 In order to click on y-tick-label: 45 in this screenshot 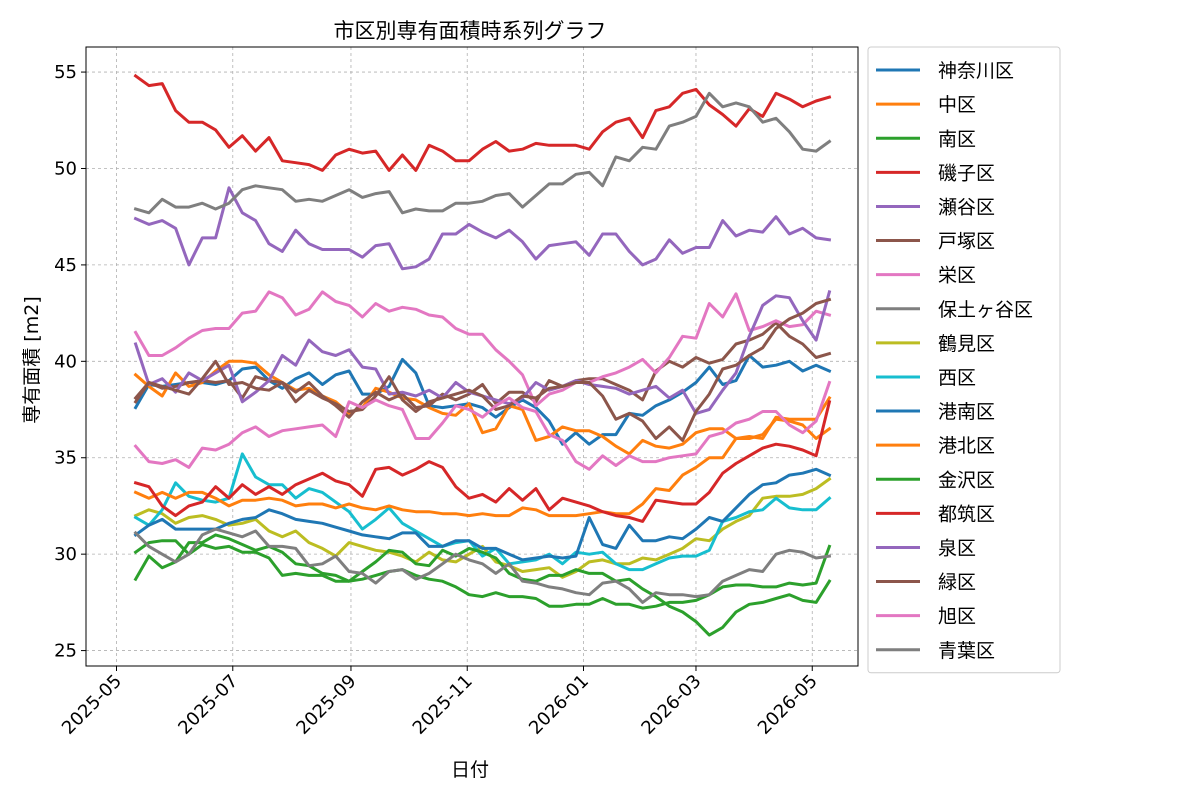, I will do `click(65, 265)`.